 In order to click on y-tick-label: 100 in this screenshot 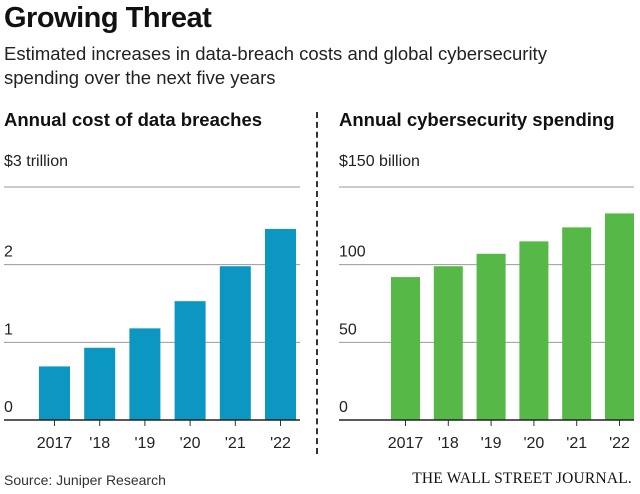, I will do `click(352, 252)`.